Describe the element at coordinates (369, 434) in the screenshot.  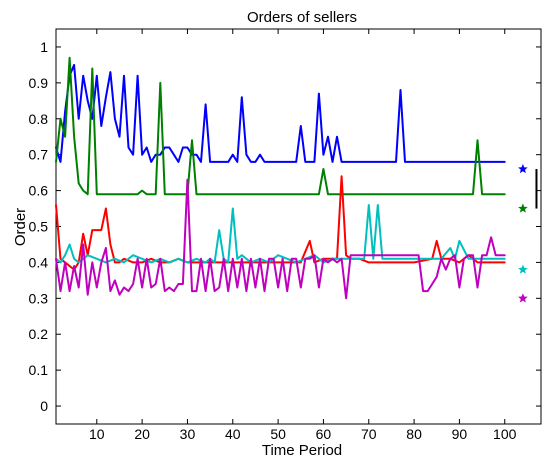
I see `x-tick-label: 70` at that location.